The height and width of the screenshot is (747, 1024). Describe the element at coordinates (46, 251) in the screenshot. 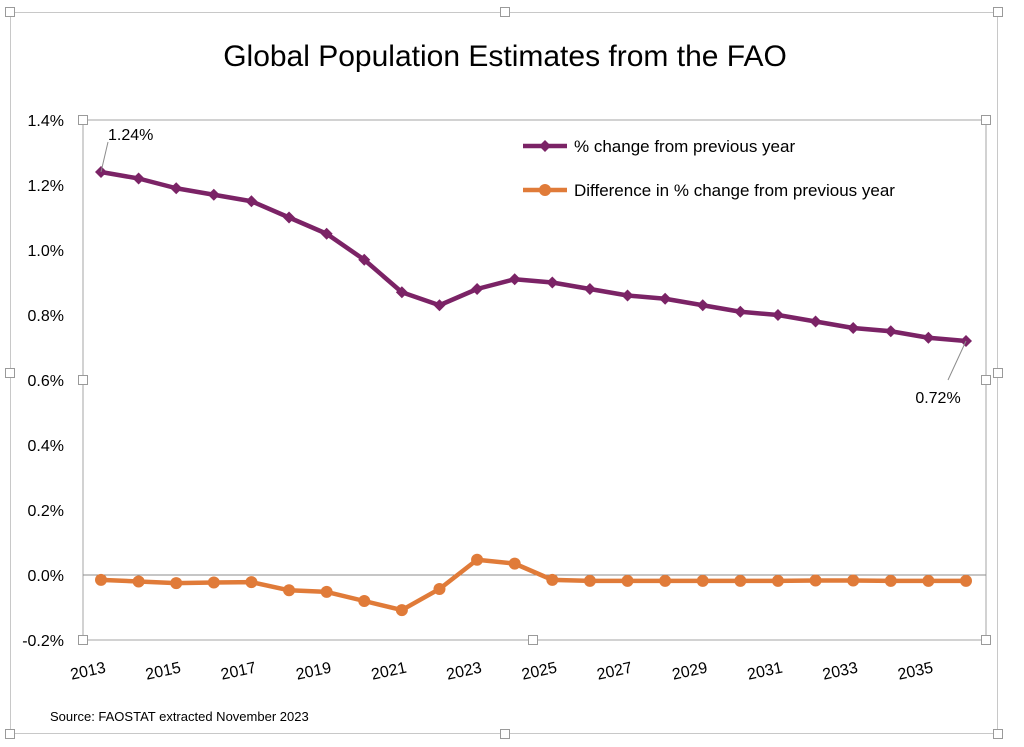

I see `y-tick-label: 1.0%` at that location.